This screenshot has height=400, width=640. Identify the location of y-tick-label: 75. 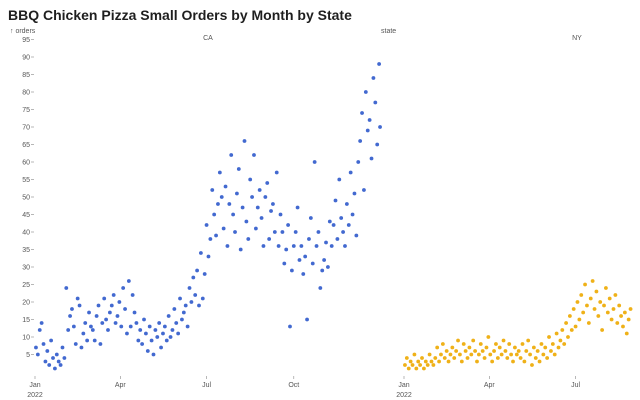
(26, 110).